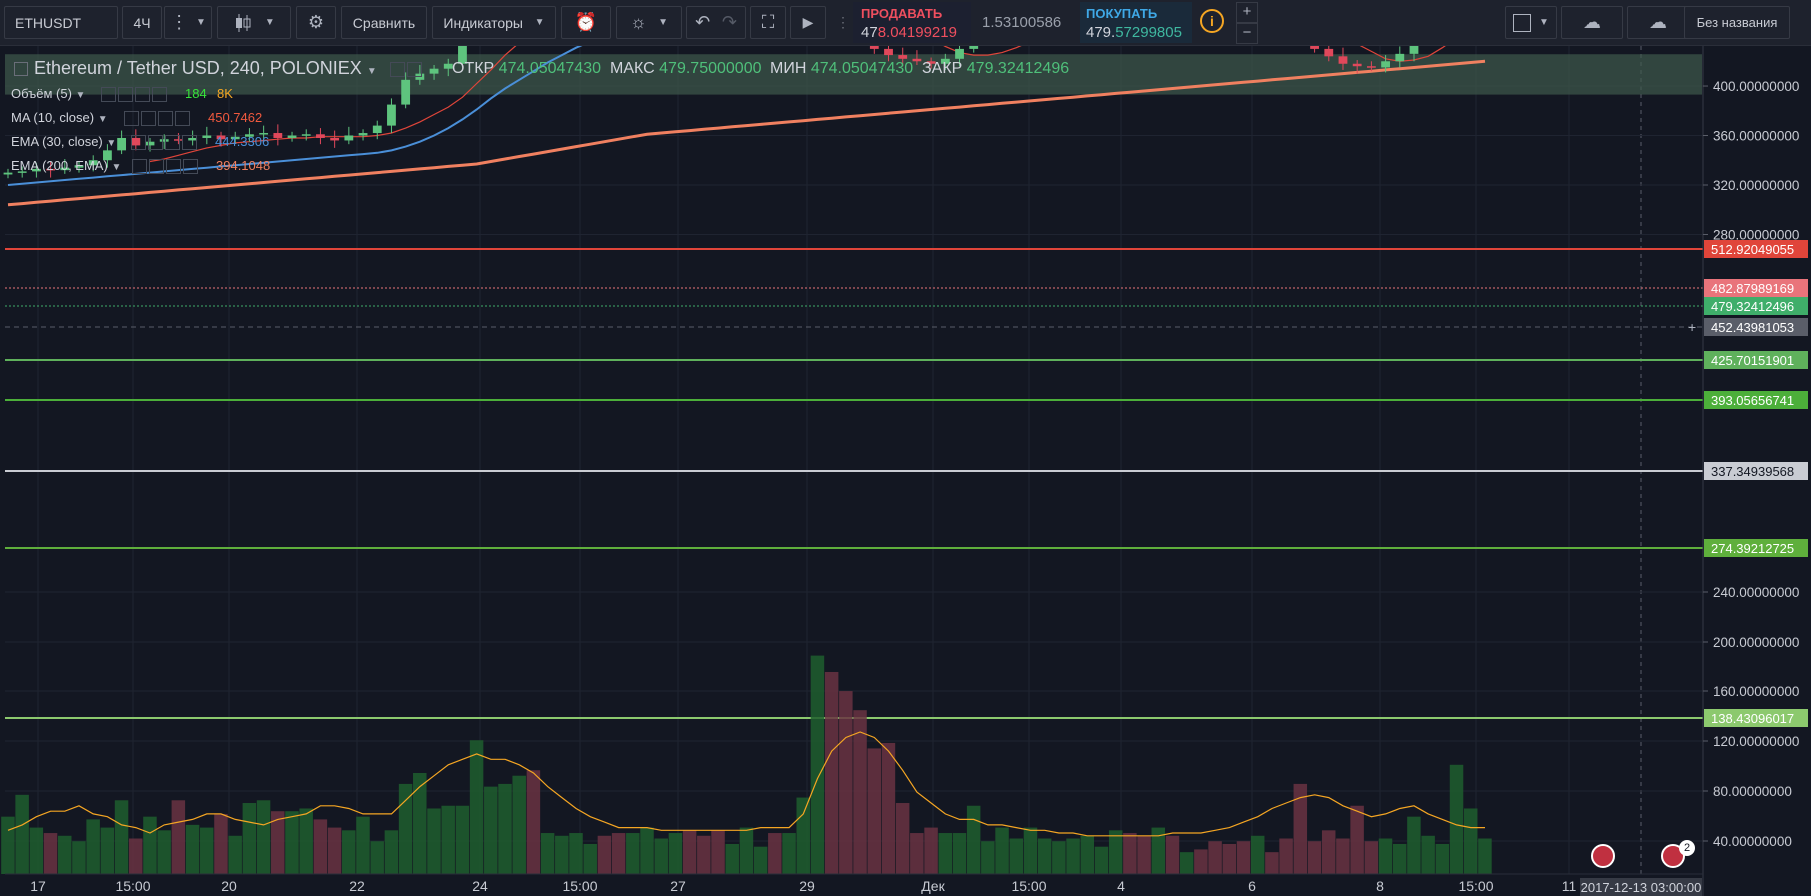 This screenshot has height=896, width=1811. I want to click on hide-icon, so click(397, 69).